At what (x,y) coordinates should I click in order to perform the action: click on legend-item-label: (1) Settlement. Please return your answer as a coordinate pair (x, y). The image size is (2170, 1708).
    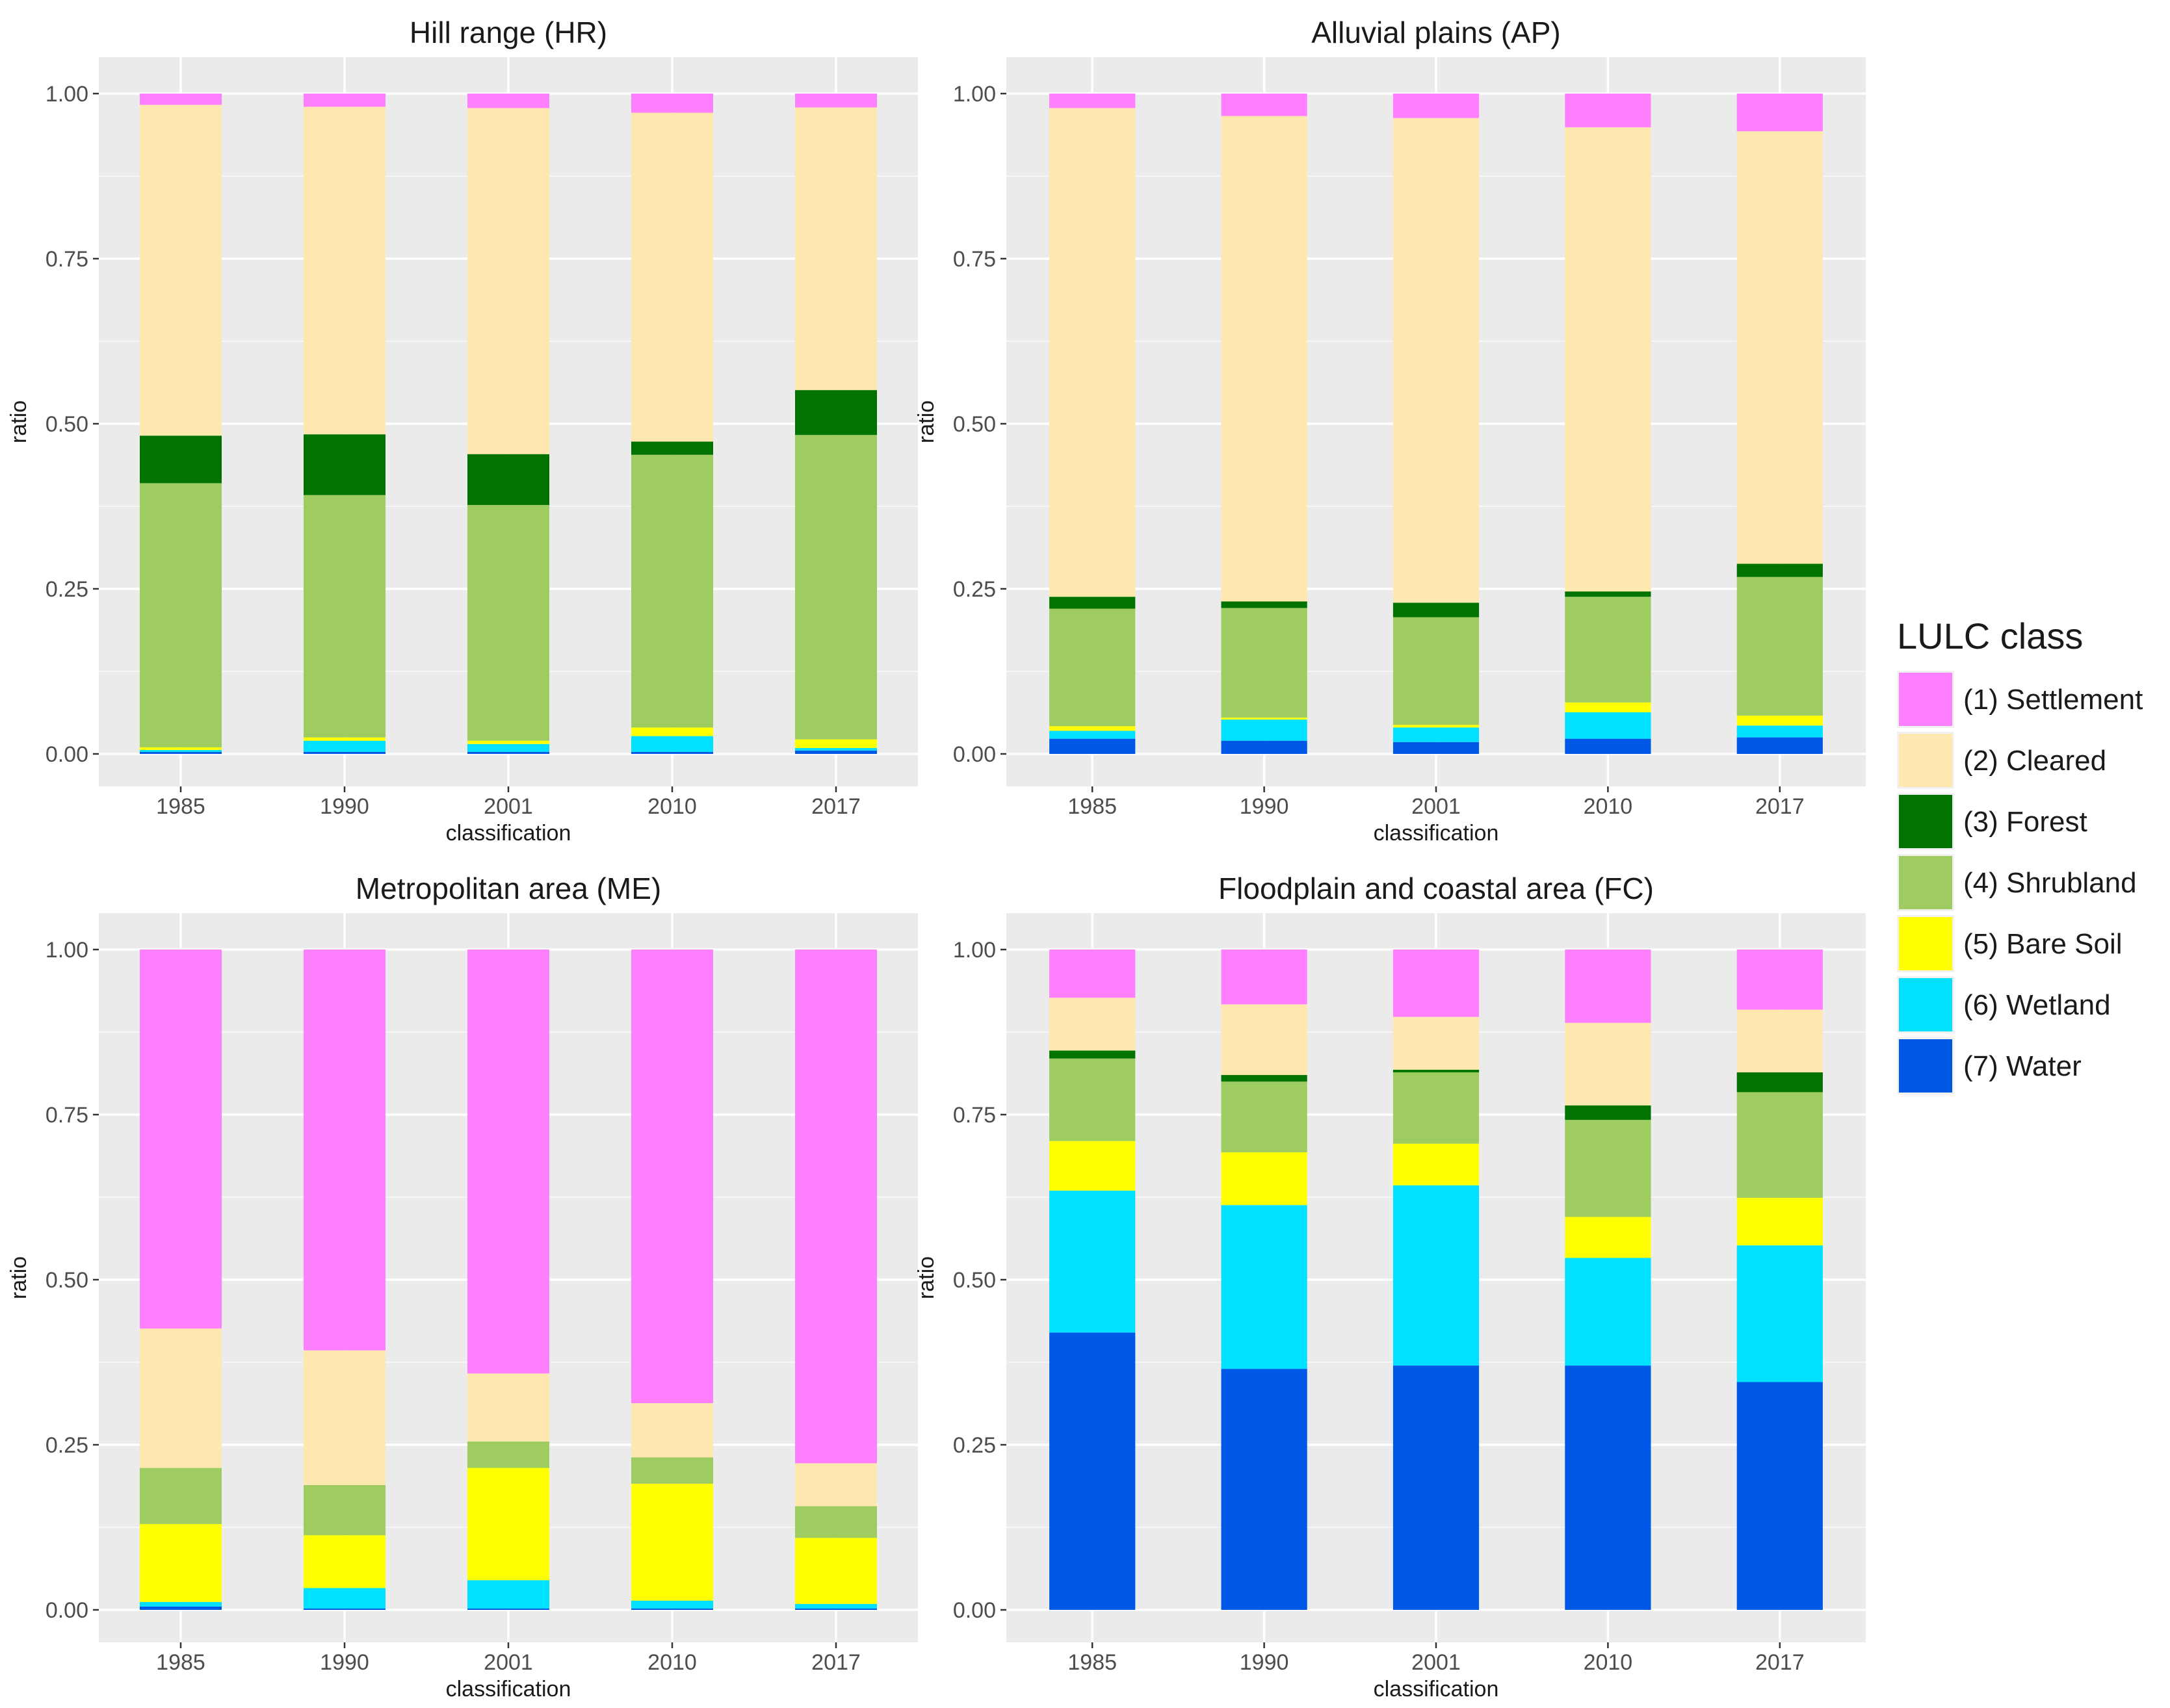
    Looking at the image, I should click on (2053, 700).